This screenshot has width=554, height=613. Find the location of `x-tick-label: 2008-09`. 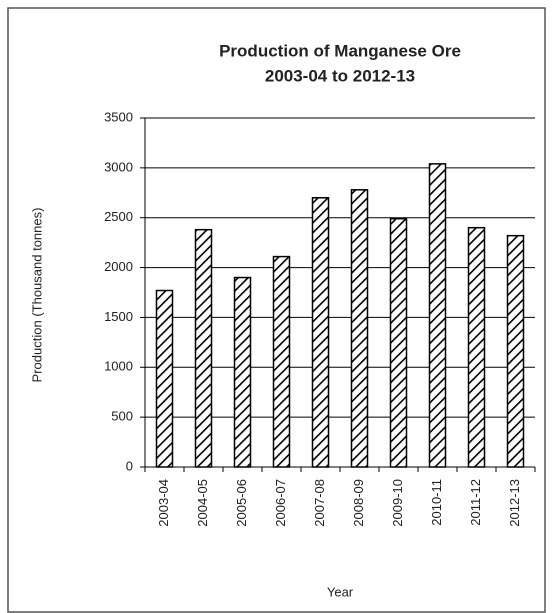

x-tick-label: 2008-09 is located at coordinates (358, 503).